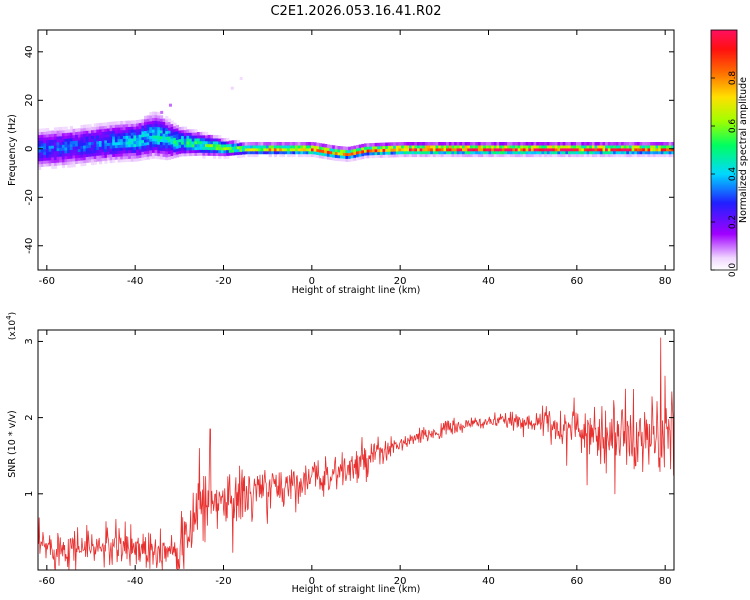 The height and width of the screenshot is (600, 750). I want to click on top-y-axis-label: Frequency (Hz), so click(12, 150).